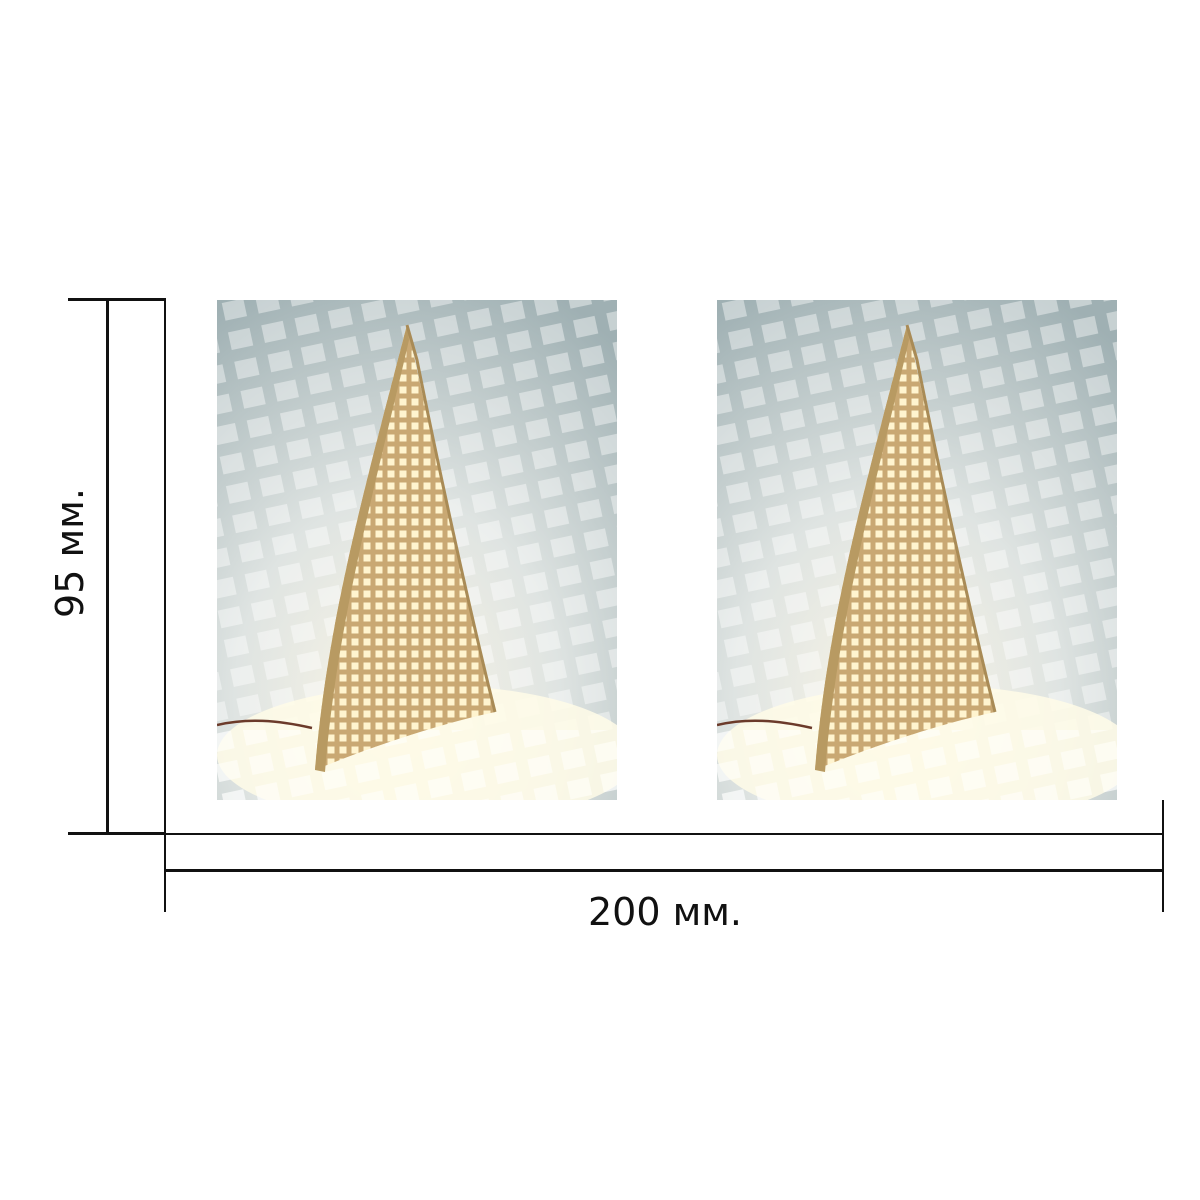 This screenshot has width=1200, height=1200. Describe the element at coordinates (917, 550) in the screenshot. I see `lamp-photo-right` at that location.